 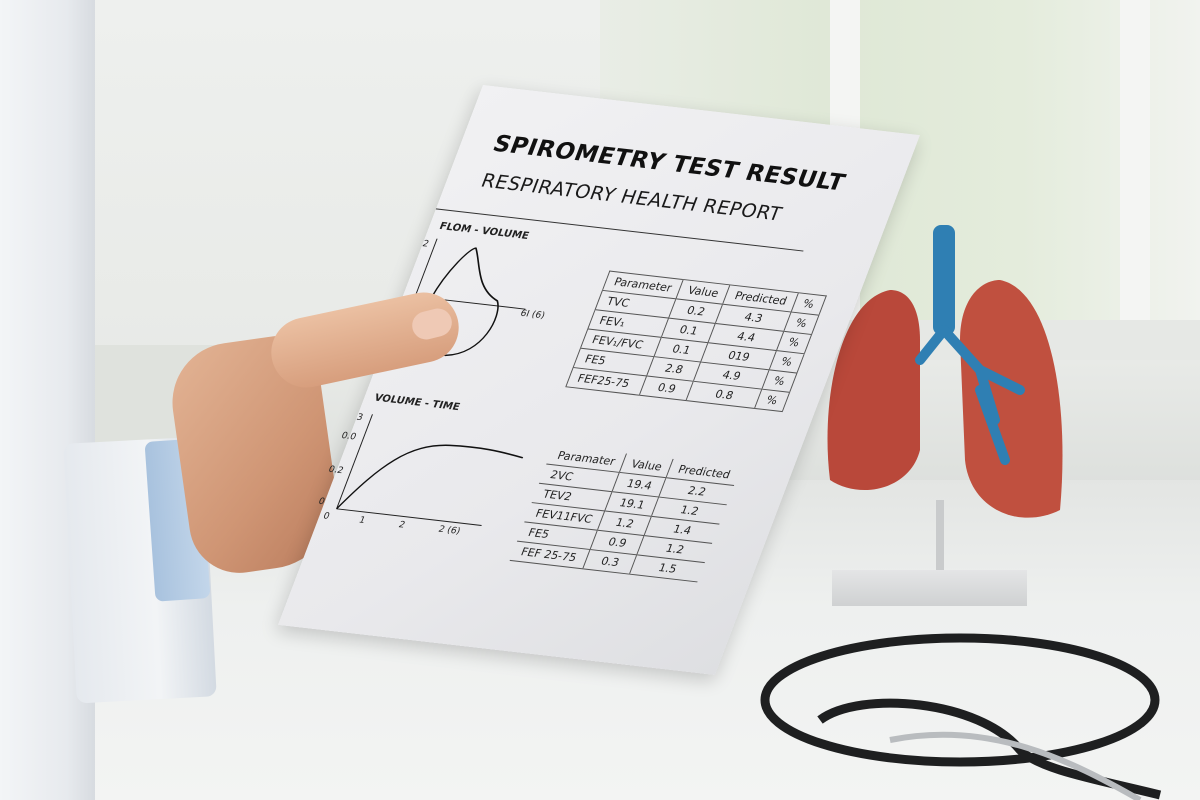 I want to click on x-axis, so click(x=409, y=517).